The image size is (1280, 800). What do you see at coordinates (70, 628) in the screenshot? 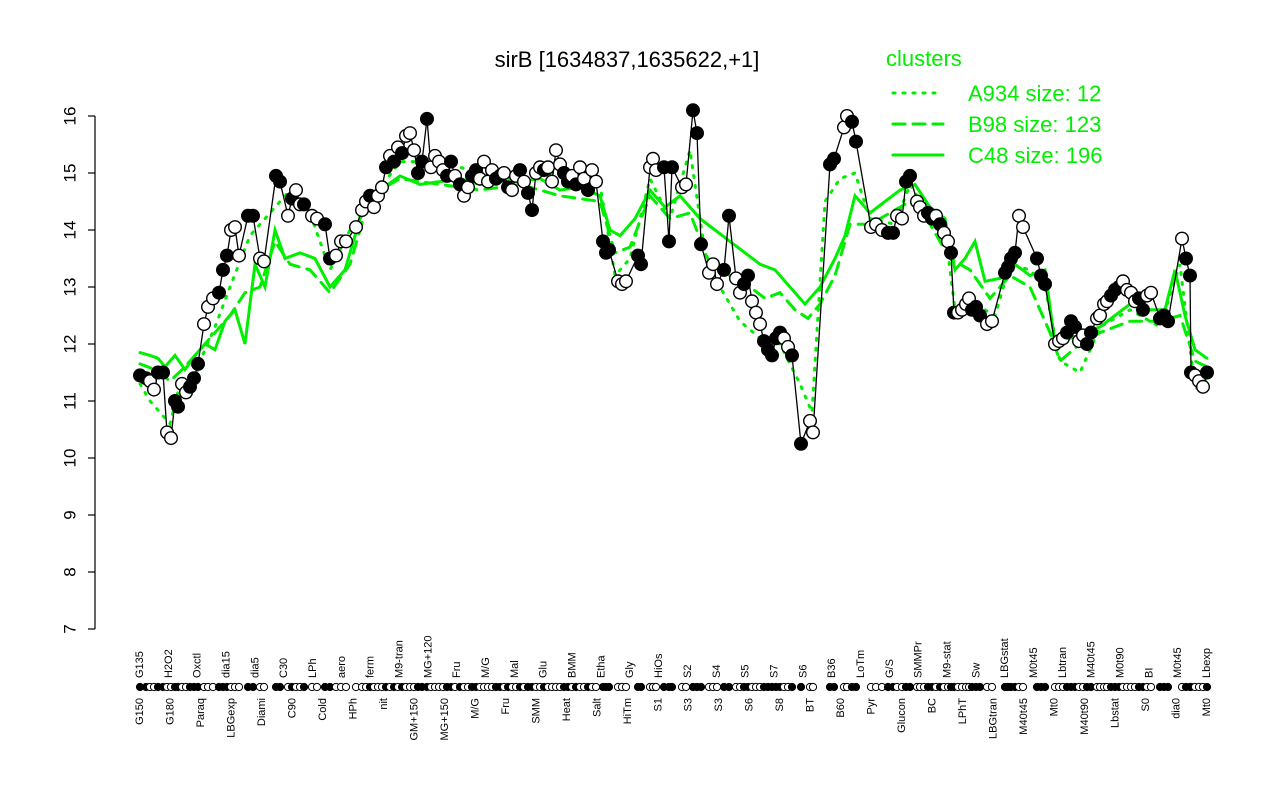
I see `y-tick-label: 7` at bounding box center [70, 628].